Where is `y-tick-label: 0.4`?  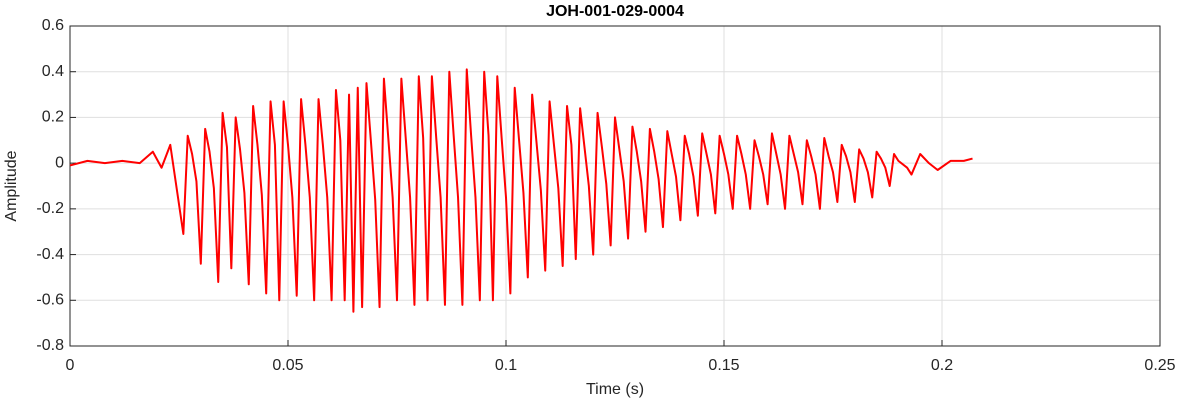
y-tick-label: 0.4 is located at coordinates (53, 71).